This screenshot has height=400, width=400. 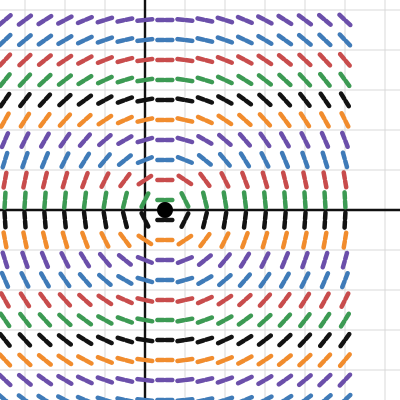 I want to click on points-layer, so click(x=165, y=210).